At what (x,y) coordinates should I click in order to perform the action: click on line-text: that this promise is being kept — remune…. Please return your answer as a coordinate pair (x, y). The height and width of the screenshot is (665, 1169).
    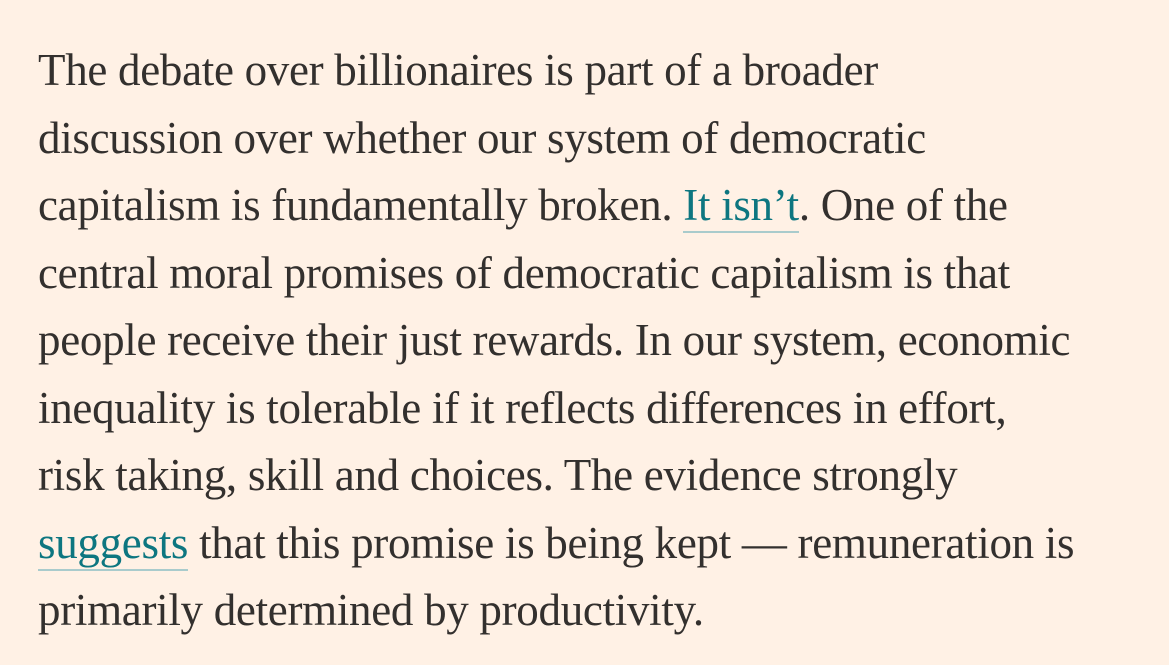
    Looking at the image, I should click on (631, 542).